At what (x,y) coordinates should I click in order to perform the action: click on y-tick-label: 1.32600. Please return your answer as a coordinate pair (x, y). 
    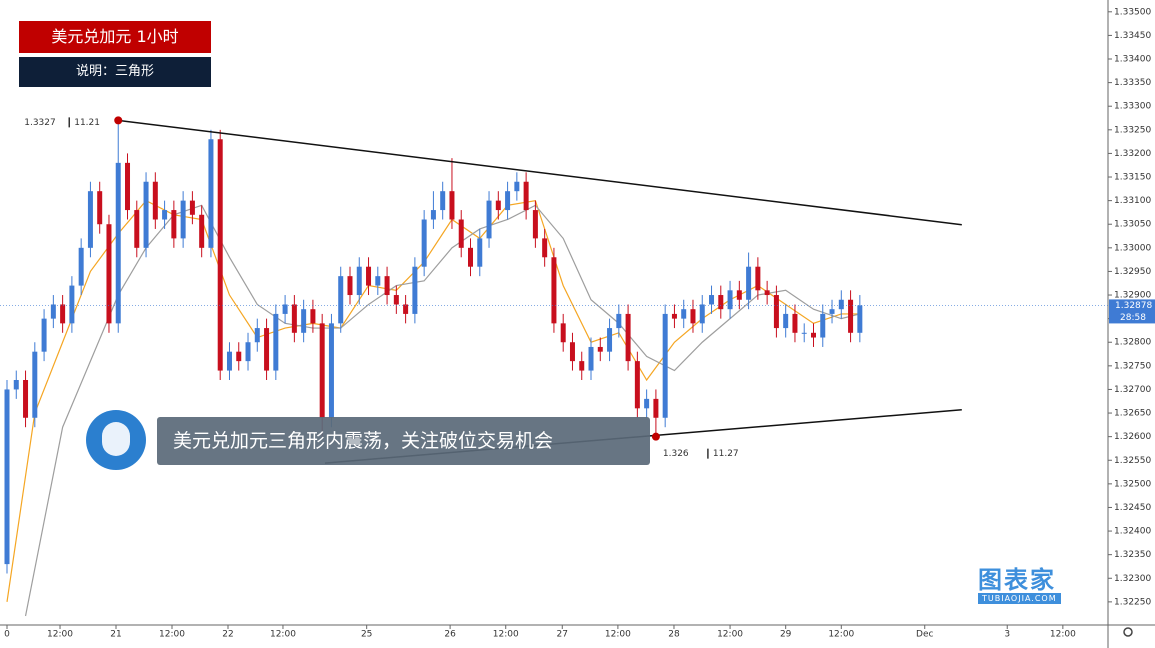
    Looking at the image, I should click on (1132, 437).